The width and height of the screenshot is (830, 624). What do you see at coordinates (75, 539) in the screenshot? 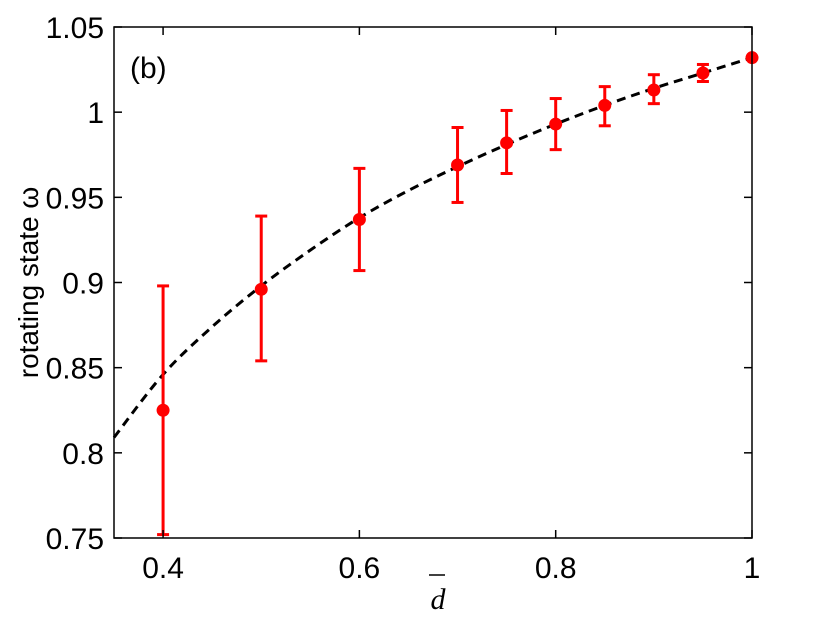
I see `y-tick-label: 0.75` at bounding box center [75, 539].